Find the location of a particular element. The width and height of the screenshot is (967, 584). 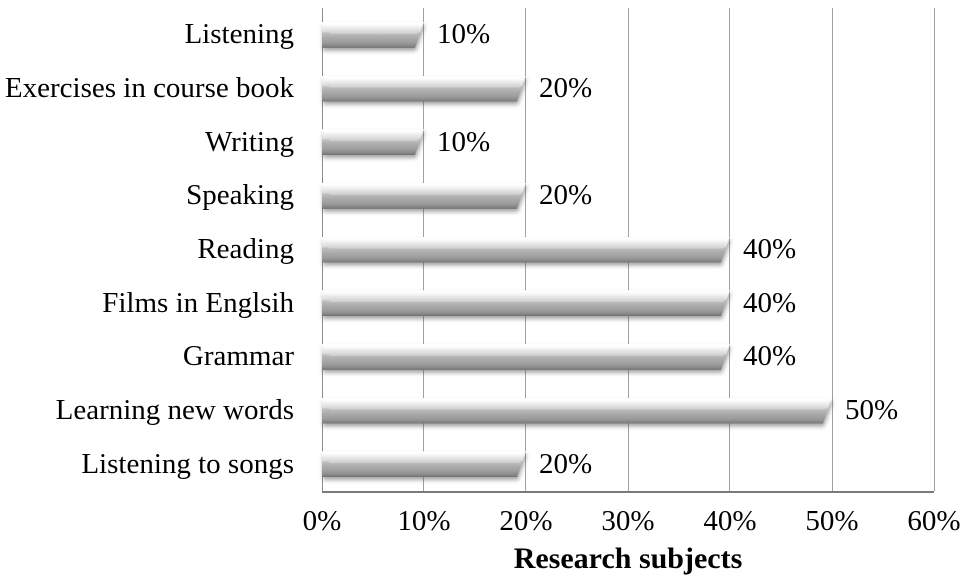

category-label: Learning new words is located at coordinates (174, 410).